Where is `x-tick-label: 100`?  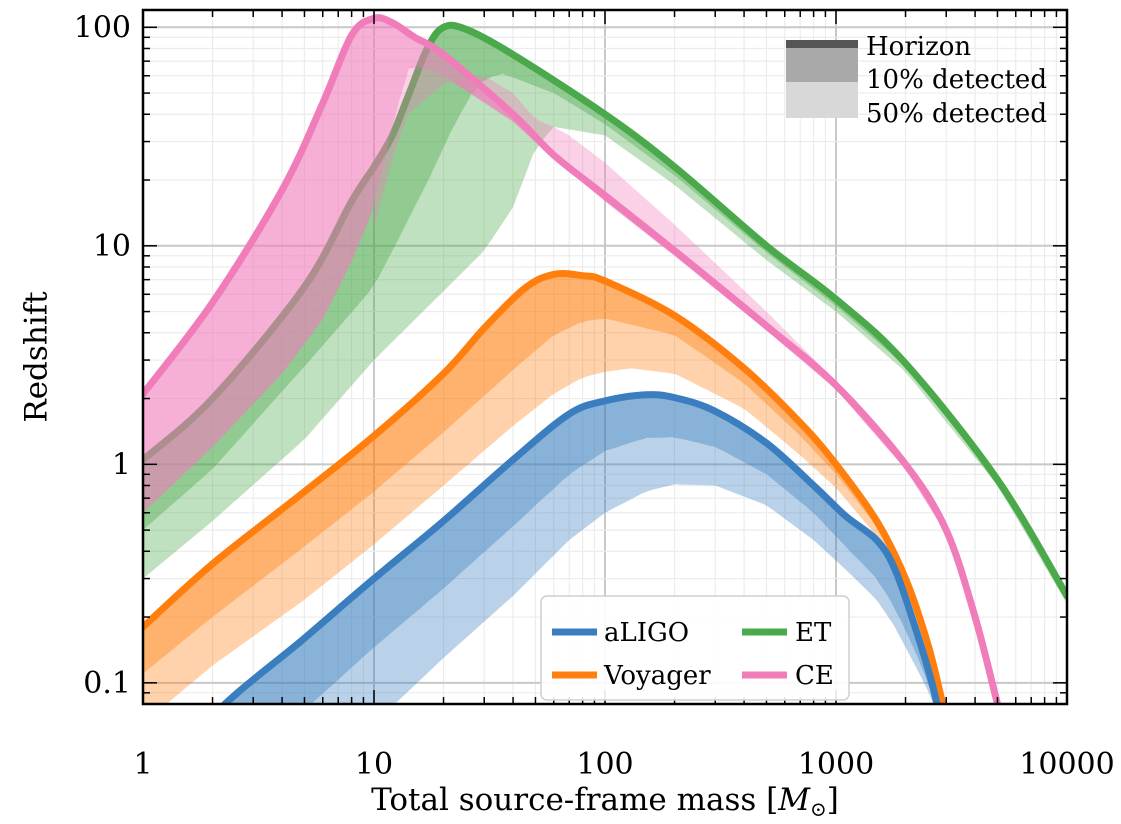 x-tick-label: 100 is located at coordinates (604, 764).